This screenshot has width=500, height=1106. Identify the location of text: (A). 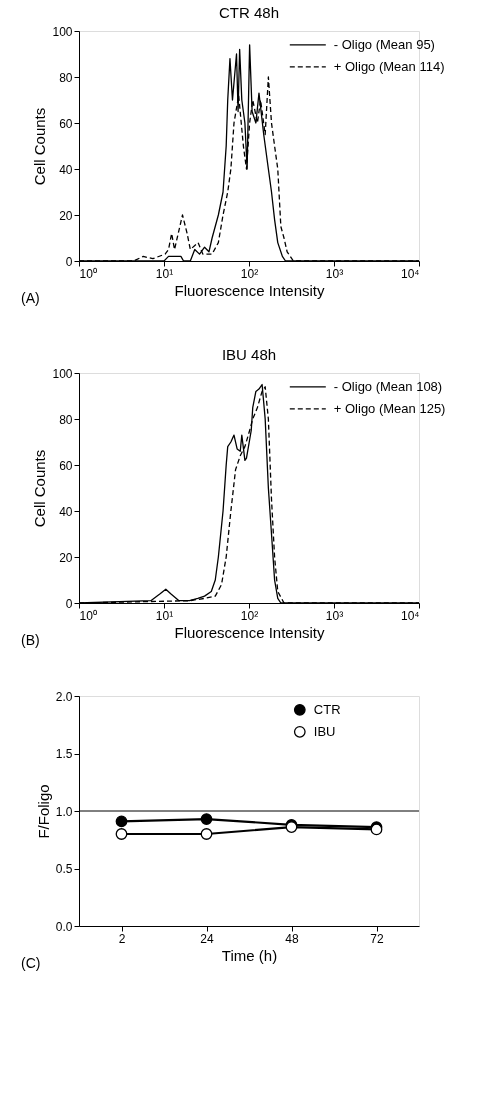
(30, 298).